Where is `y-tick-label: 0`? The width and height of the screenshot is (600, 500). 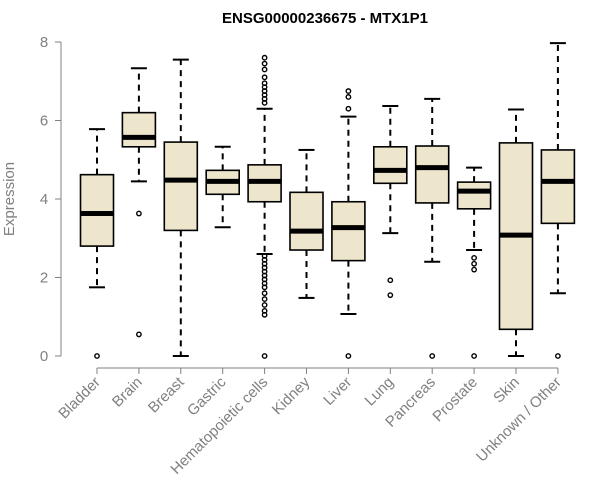 y-tick-label: 0 is located at coordinates (44, 356).